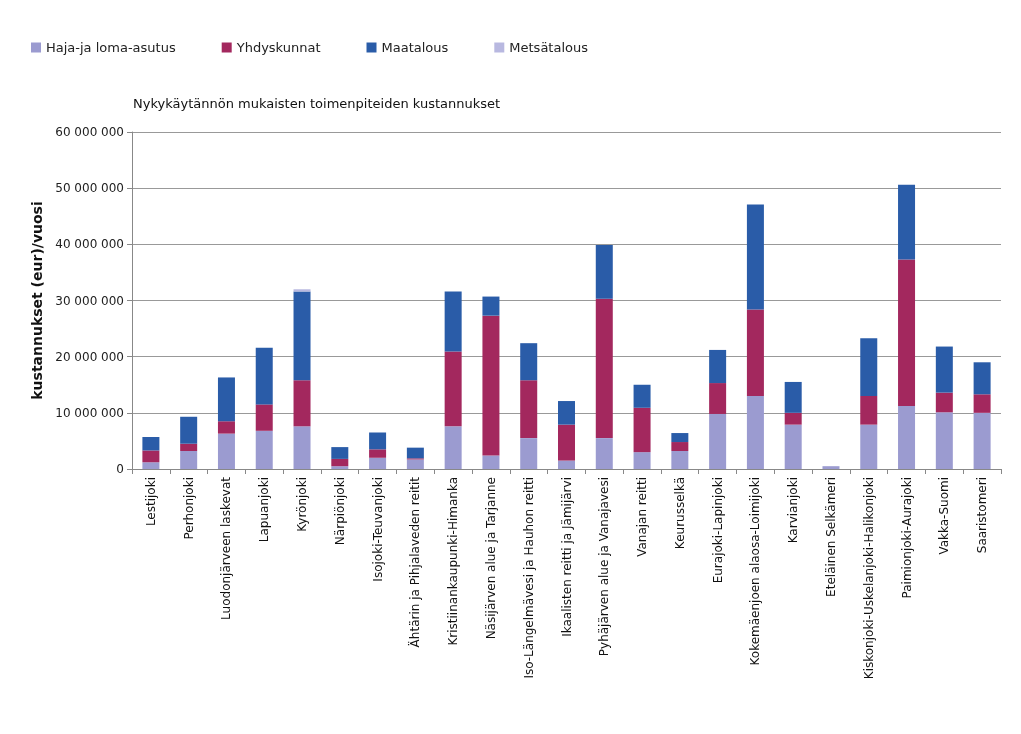 The image size is (1021, 734). What do you see at coordinates (89, 412) in the screenshot?
I see `y-tick-label: 10 000 000` at bounding box center [89, 412].